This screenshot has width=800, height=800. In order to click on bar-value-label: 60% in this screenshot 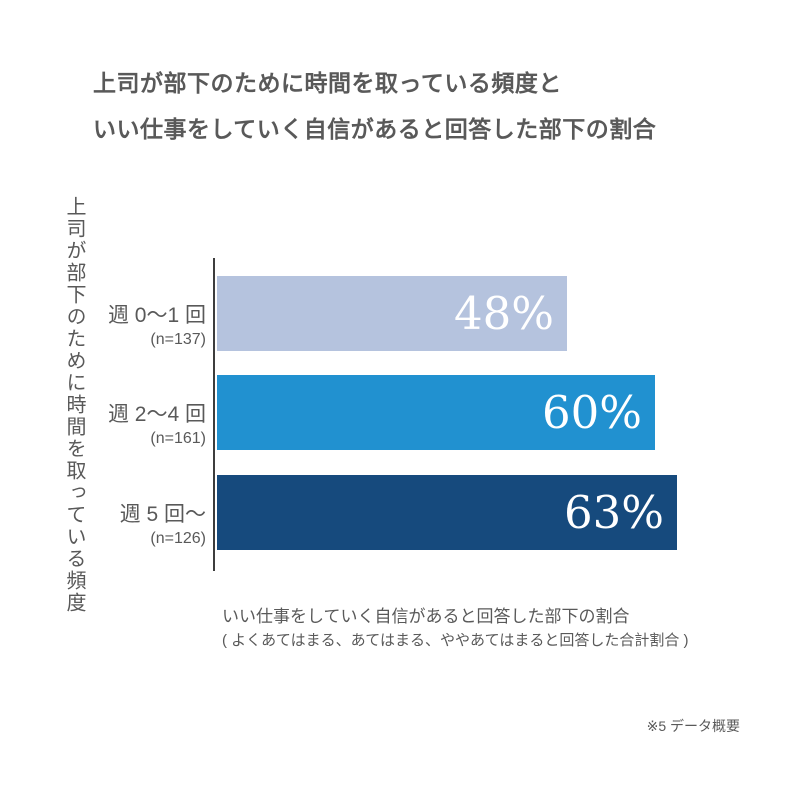, I will do `click(591, 412)`.